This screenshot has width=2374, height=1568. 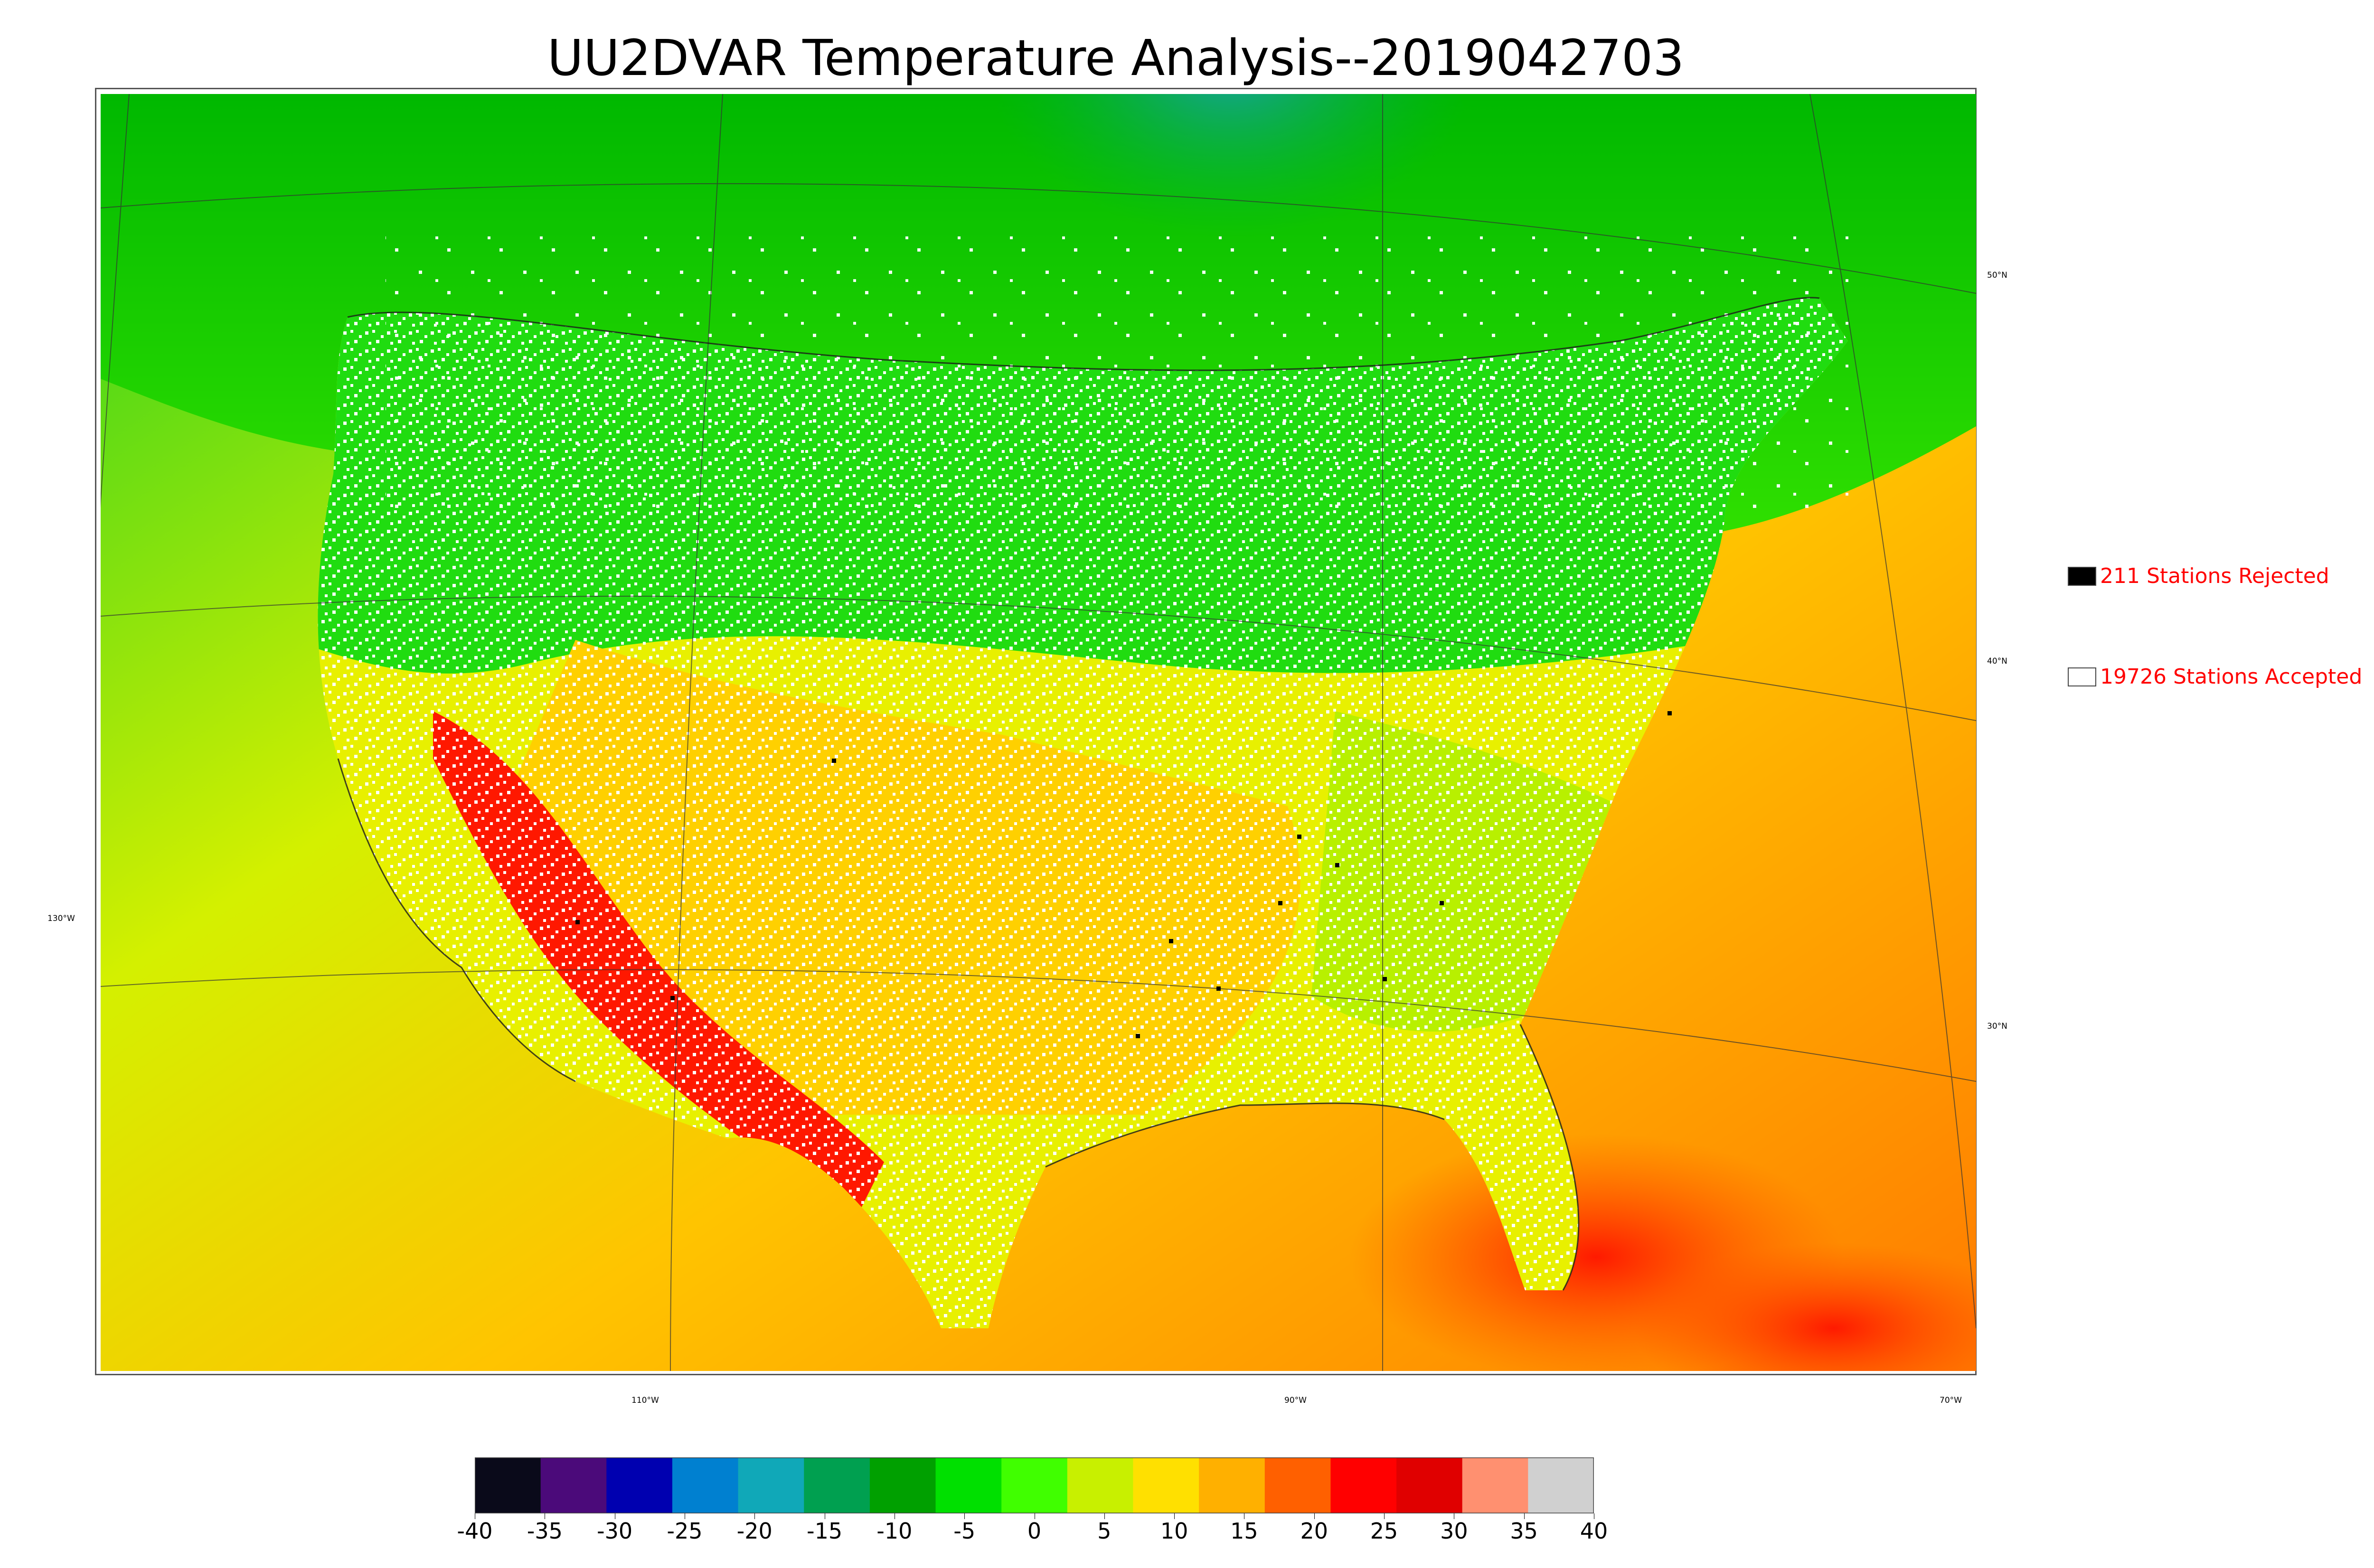 What do you see at coordinates (1524, 1531) in the screenshot?
I see `colorbar-tick-label: 35` at bounding box center [1524, 1531].